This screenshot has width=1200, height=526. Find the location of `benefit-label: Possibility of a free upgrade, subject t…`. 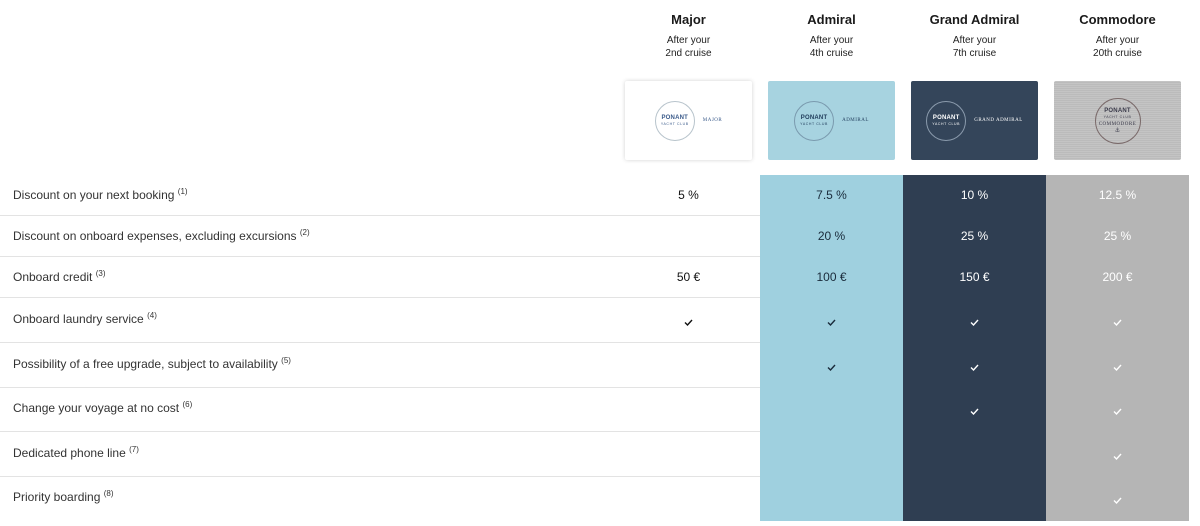

benefit-label: Possibility of a free upgrade, subject t… is located at coordinates (152, 363).